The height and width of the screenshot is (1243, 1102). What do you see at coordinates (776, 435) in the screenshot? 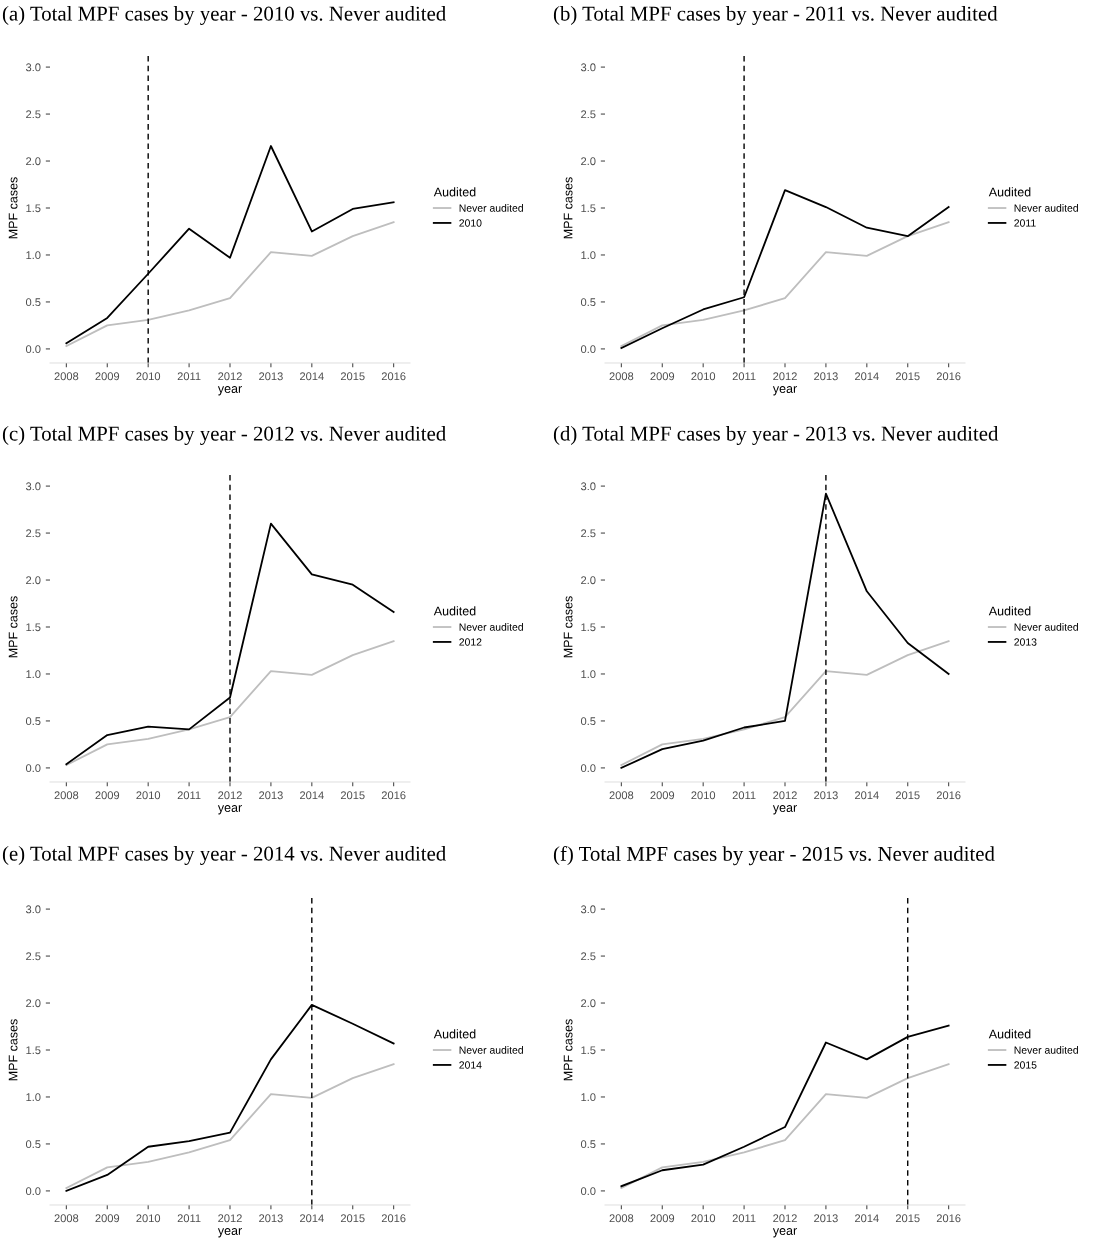
I see `chart-title: (d) Total MPF cases by year - 2013 vs. Never audited` at bounding box center [776, 435].